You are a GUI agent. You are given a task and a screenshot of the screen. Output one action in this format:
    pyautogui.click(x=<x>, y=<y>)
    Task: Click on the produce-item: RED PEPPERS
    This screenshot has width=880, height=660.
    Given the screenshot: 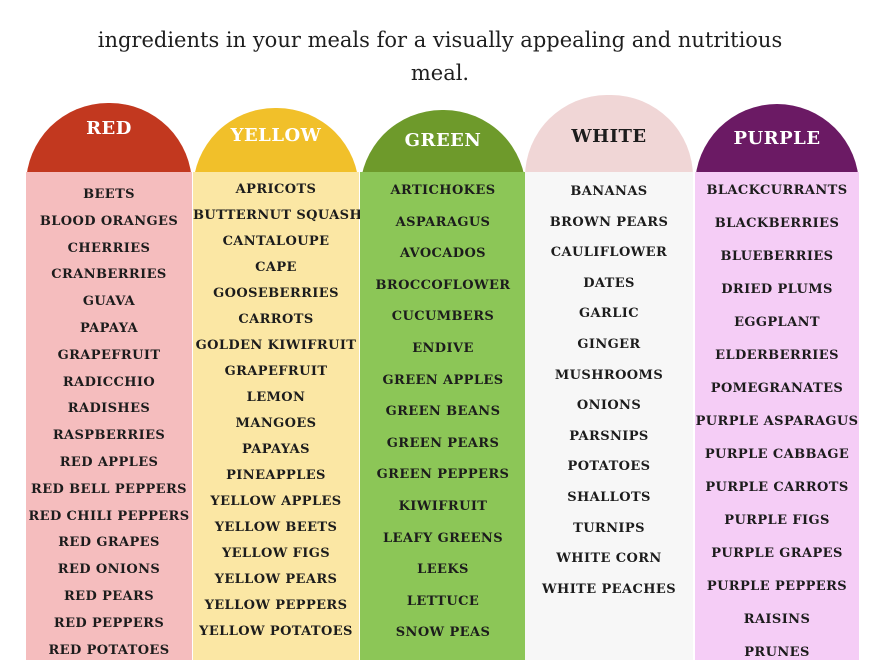 What is the action you would take?
    pyautogui.click(x=109, y=623)
    